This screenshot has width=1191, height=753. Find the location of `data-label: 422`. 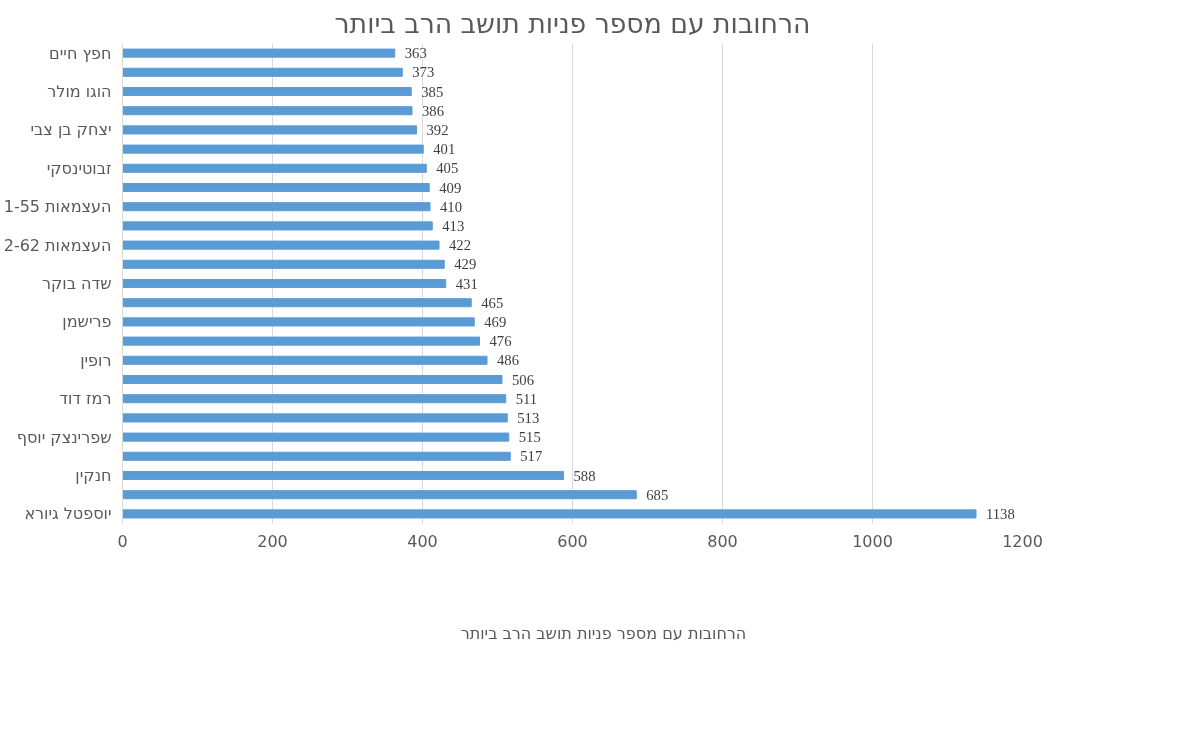

data-label: 422 is located at coordinates (460, 245).